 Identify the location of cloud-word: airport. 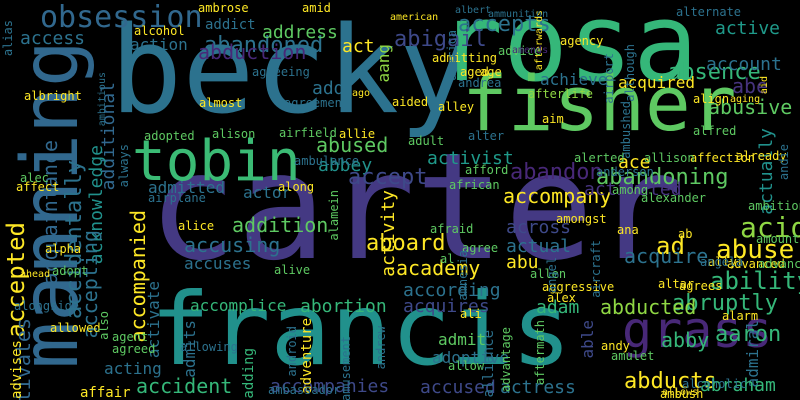
(609, 78).